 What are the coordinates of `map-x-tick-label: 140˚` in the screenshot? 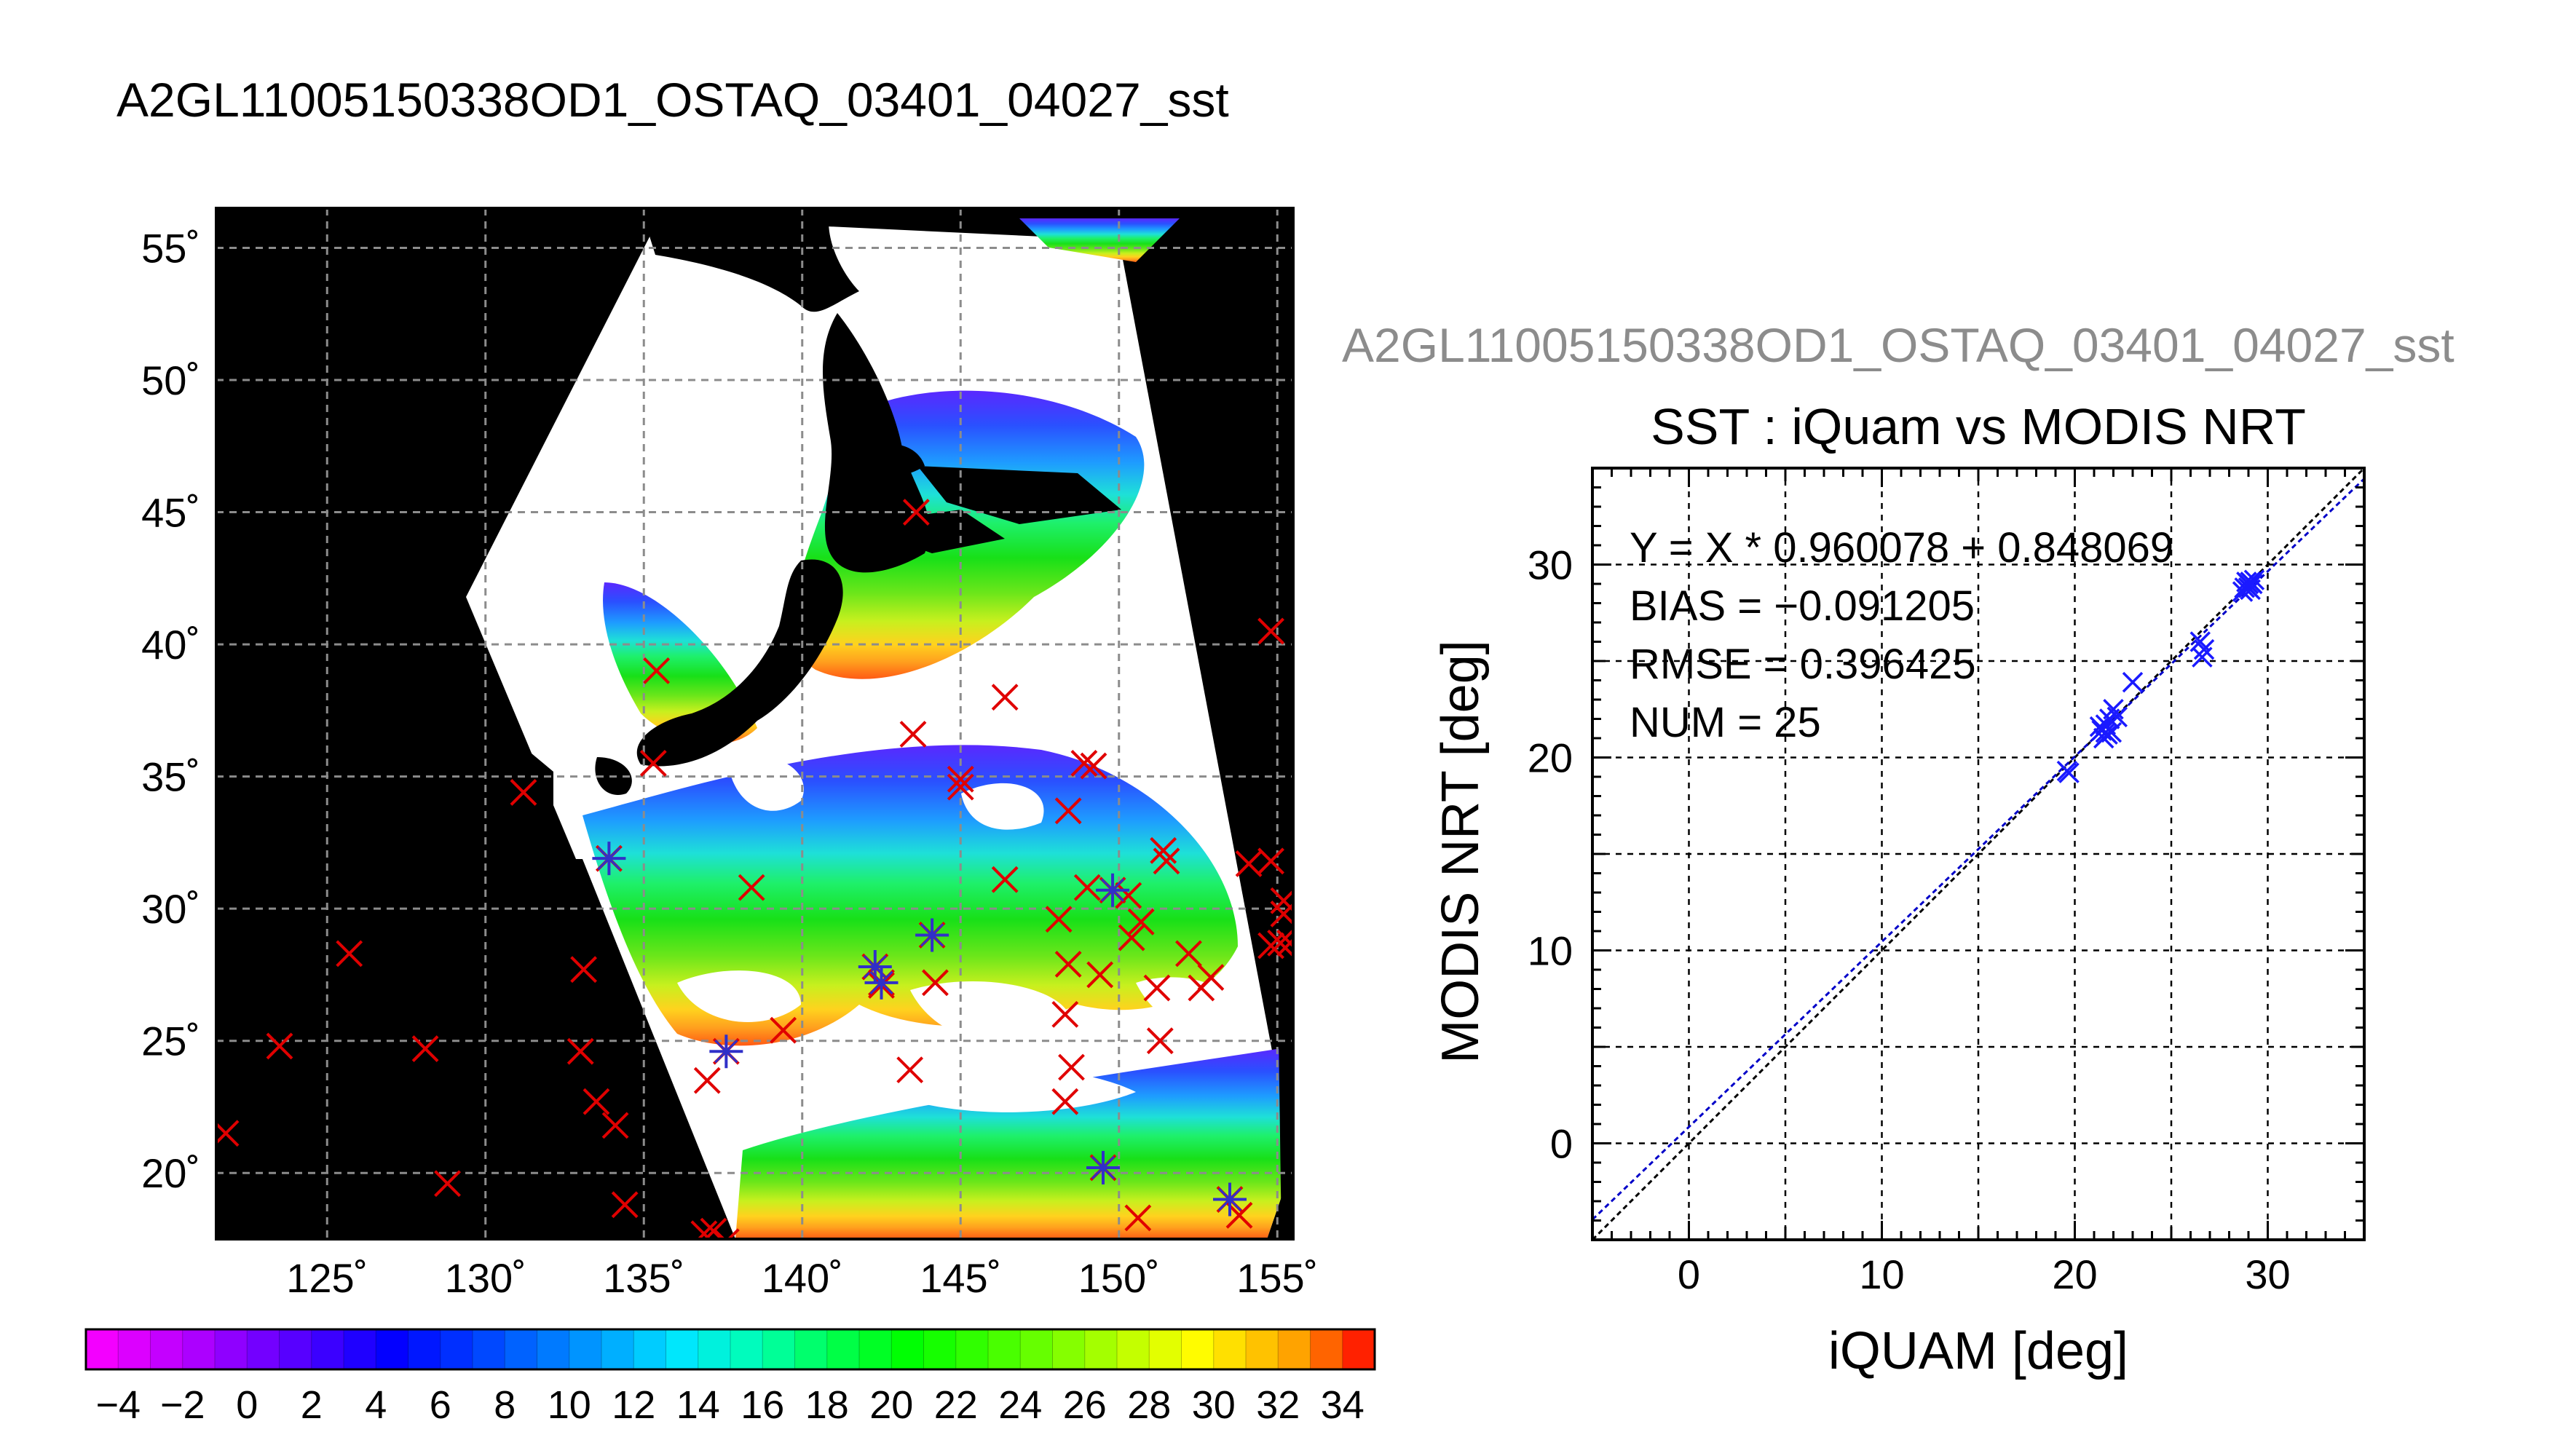 It's located at (802, 1278).